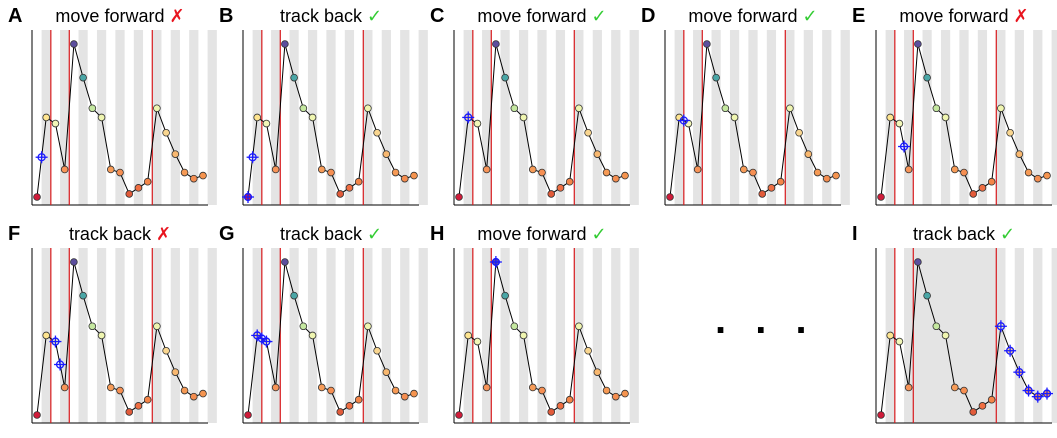  What do you see at coordinates (437, 16) in the screenshot?
I see `panel-letter: C` at bounding box center [437, 16].